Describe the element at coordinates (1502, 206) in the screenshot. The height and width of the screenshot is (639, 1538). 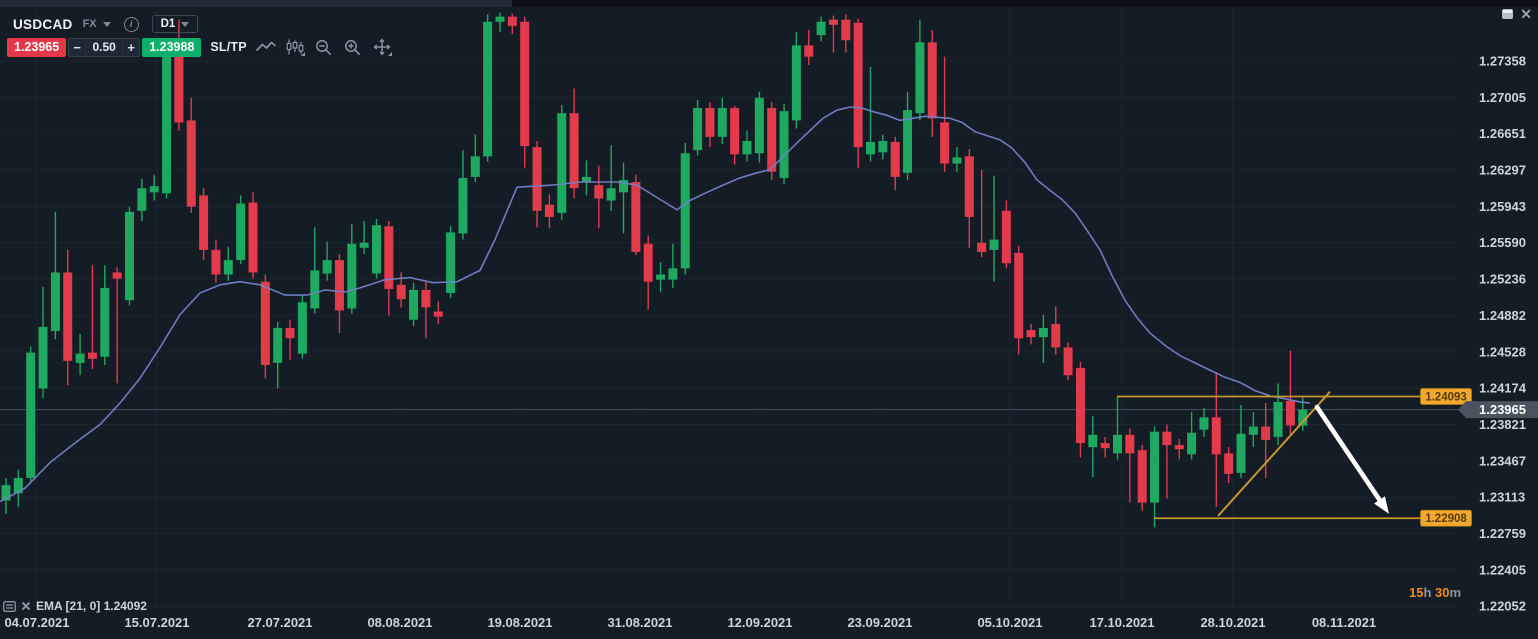
I see `price-axis-label: 1.25943` at that location.